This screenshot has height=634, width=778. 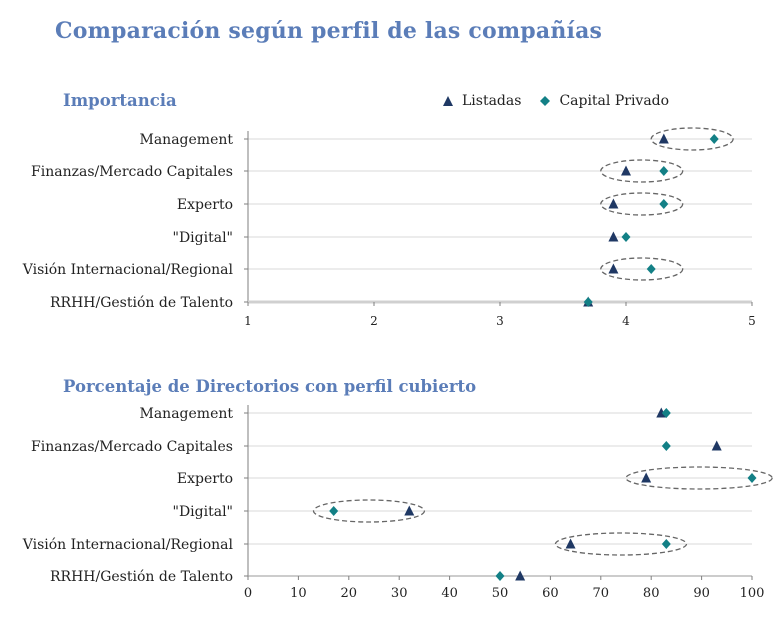 What do you see at coordinates (248, 593) in the screenshot?
I see `x-tick-label: 0` at bounding box center [248, 593].